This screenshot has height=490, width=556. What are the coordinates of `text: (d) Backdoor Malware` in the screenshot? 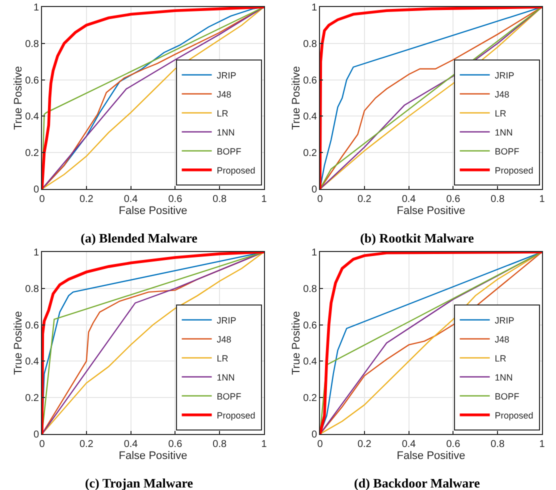 It's located at (417, 483).